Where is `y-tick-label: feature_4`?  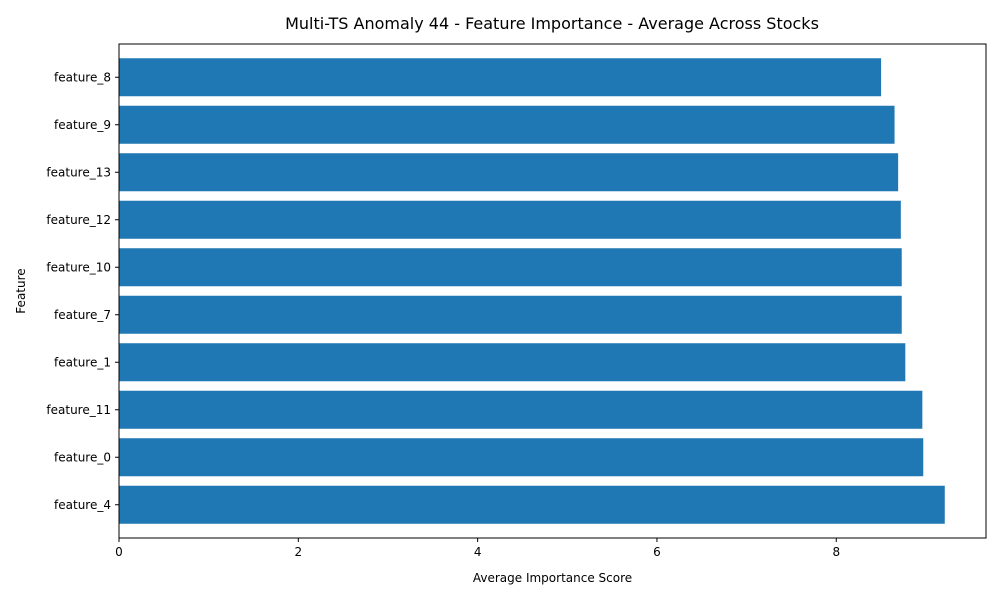 y-tick-label: feature_4 is located at coordinates (82, 505).